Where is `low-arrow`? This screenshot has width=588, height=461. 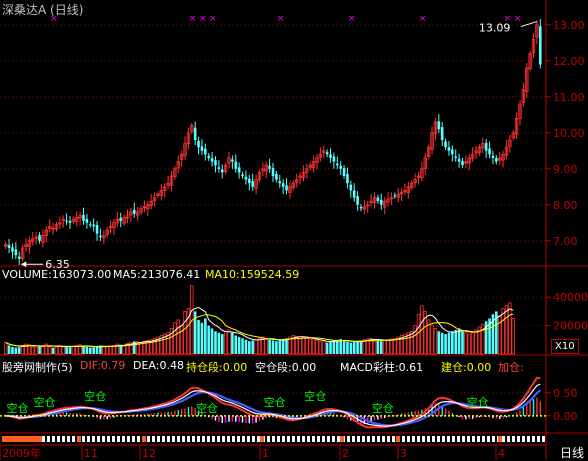
low-arrow is located at coordinates (24, 264).